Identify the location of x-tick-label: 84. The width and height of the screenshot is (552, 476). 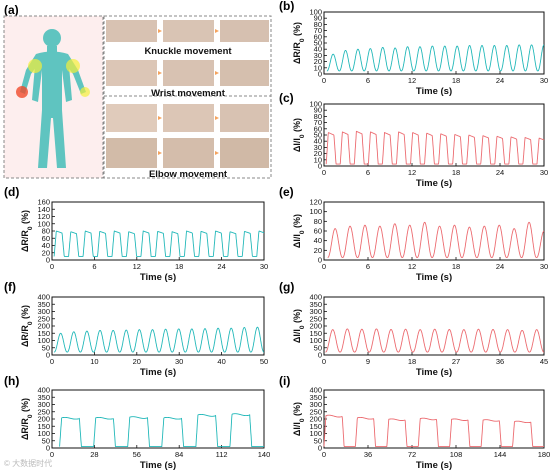
(179, 454).